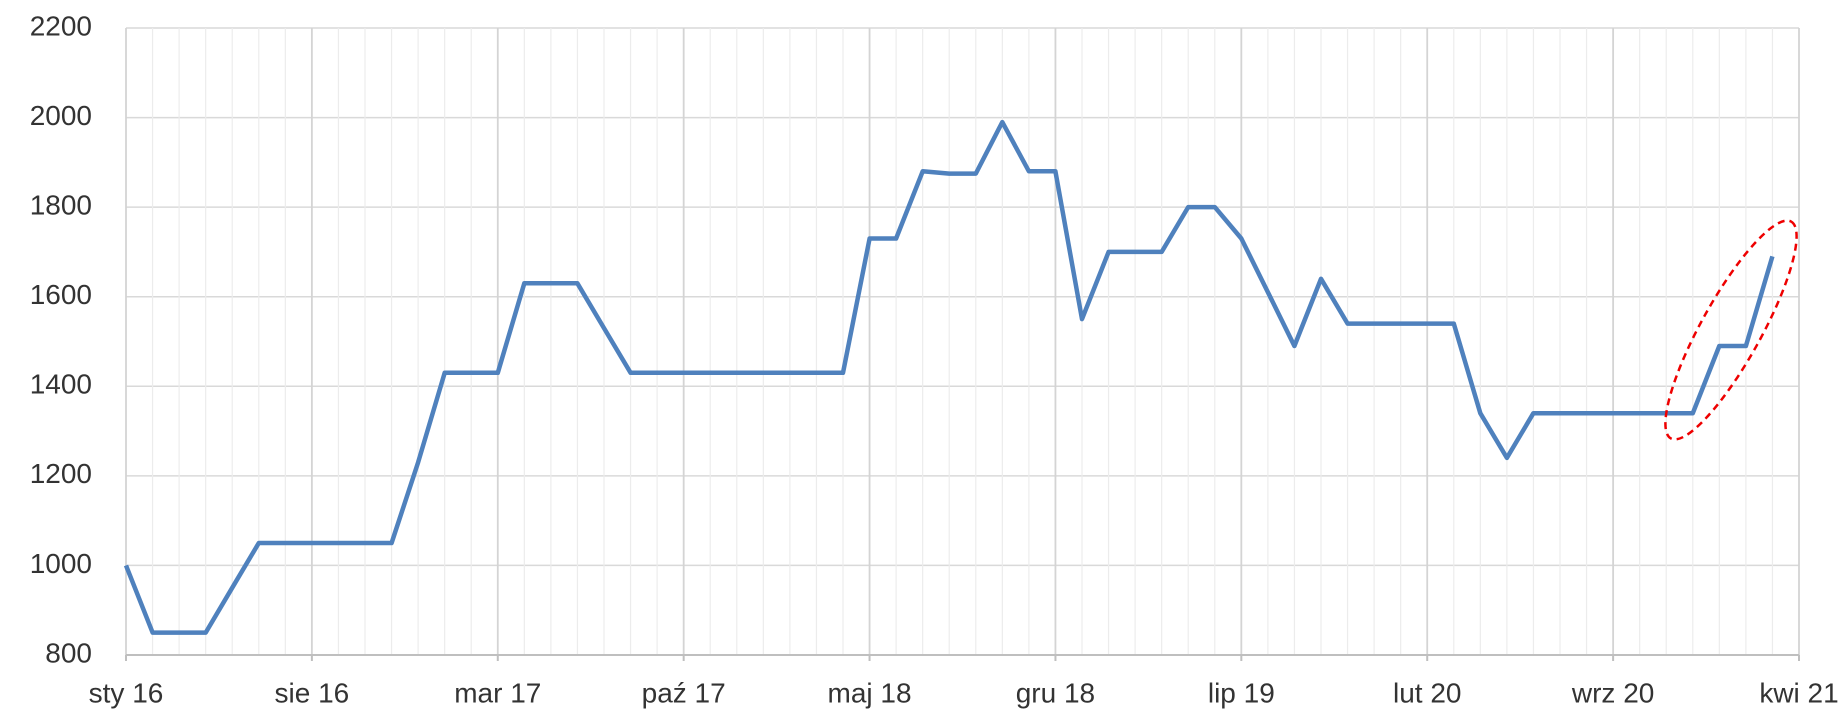  Describe the element at coordinates (1427, 692) in the screenshot. I see `x-tick-label: lut 20` at that location.